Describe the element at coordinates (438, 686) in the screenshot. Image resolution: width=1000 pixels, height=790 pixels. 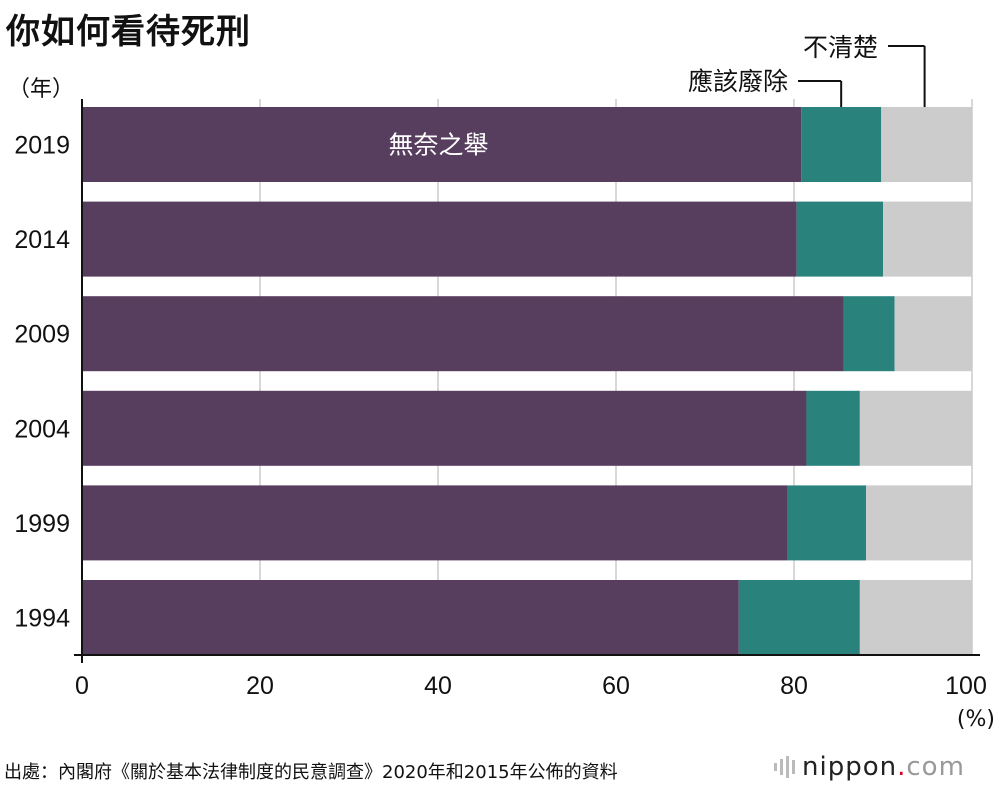
I see `x-tick-label: 40` at that location.